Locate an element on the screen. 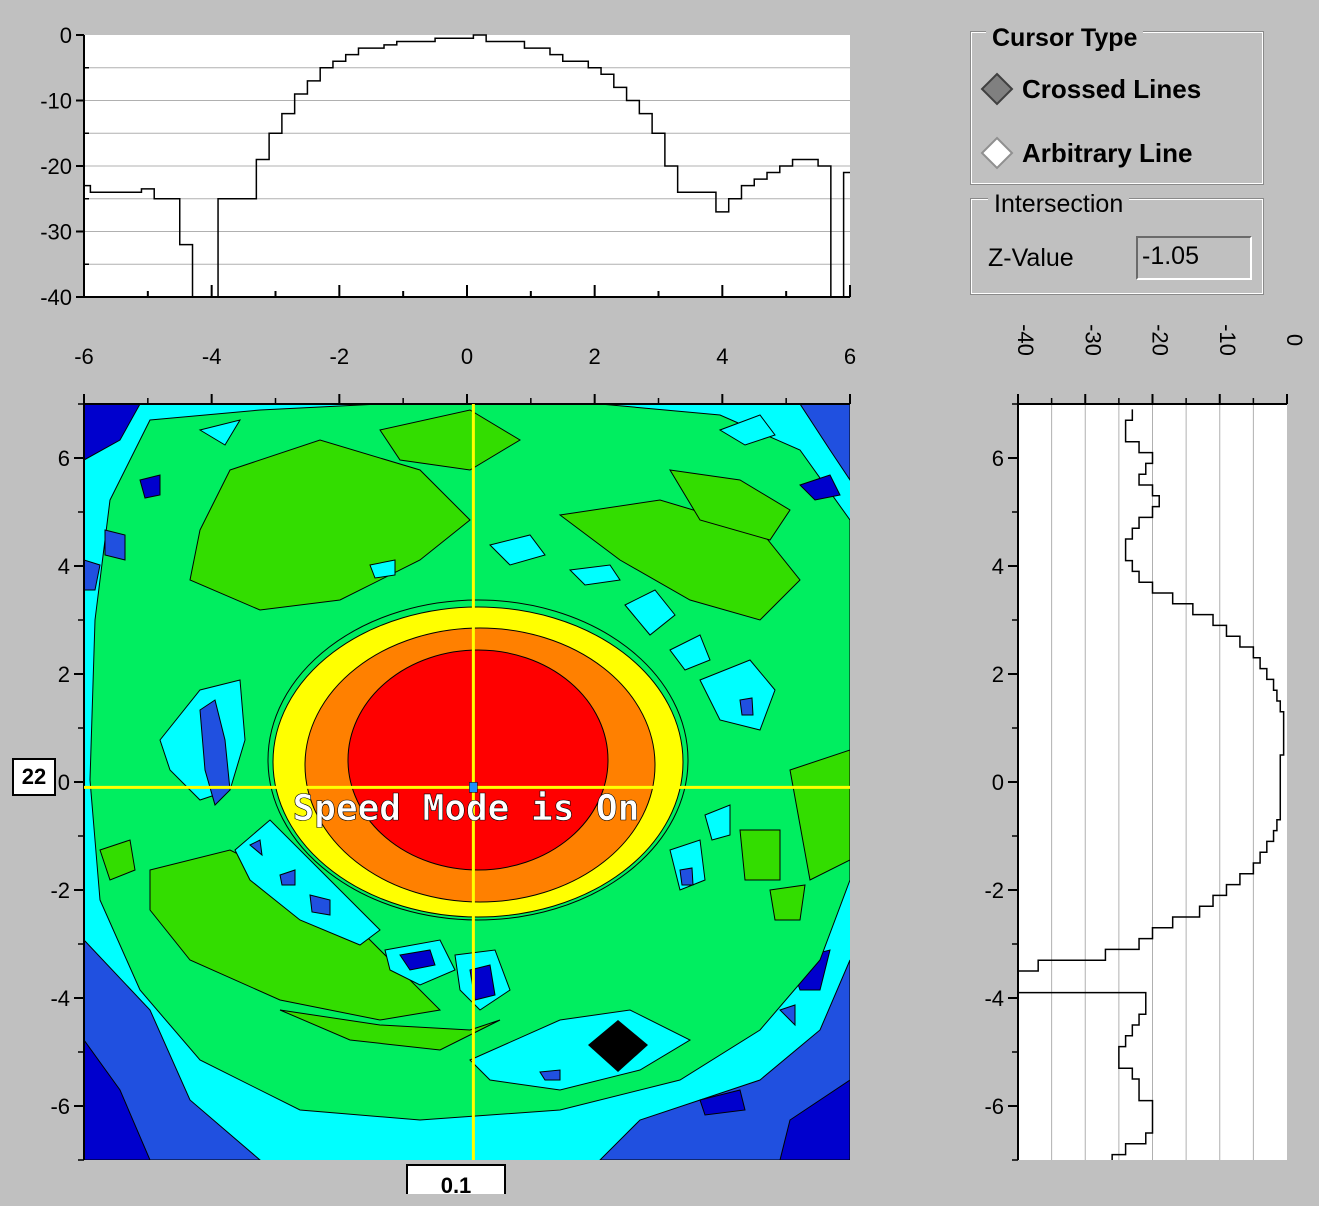 The height and width of the screenshot is (1206, 1319). radio-unselected-icon is located at coordinates (997, 153).